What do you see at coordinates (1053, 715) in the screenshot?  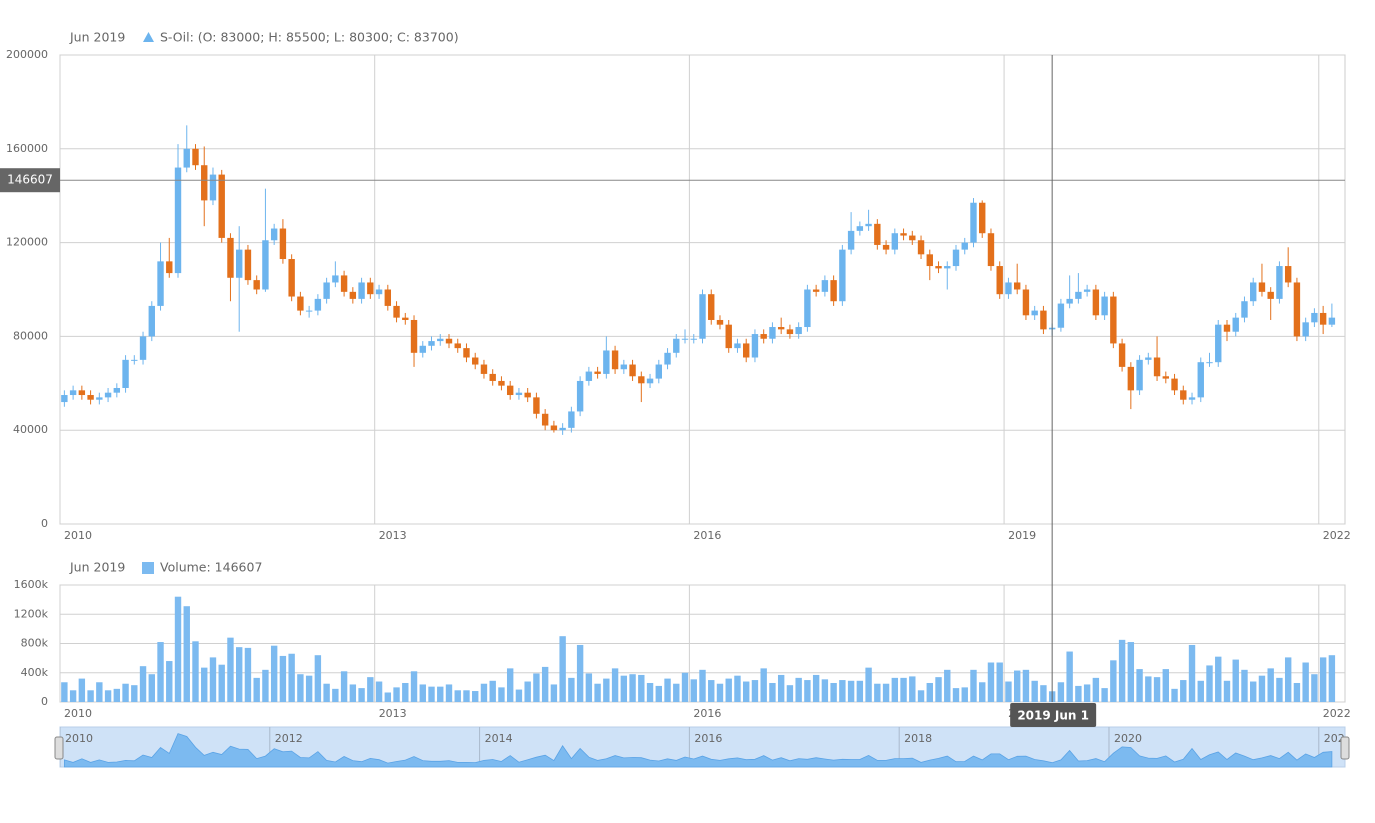 I see `crosshair-label-box` at bounding box center [1053, 715].